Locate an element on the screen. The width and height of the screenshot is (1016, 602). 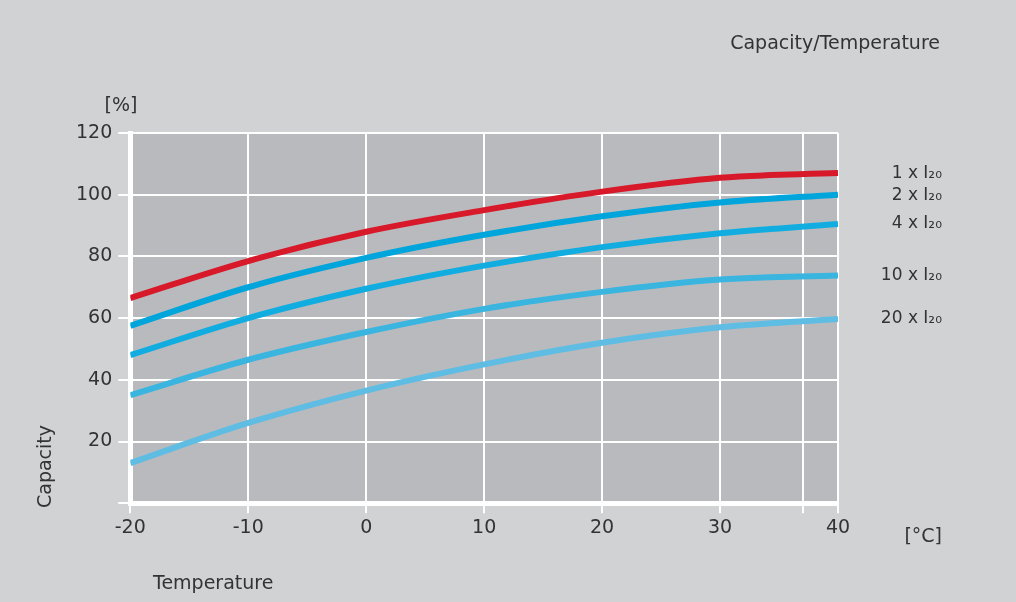
text: 20 x I₂₀ is located at coordinates (911, 317).